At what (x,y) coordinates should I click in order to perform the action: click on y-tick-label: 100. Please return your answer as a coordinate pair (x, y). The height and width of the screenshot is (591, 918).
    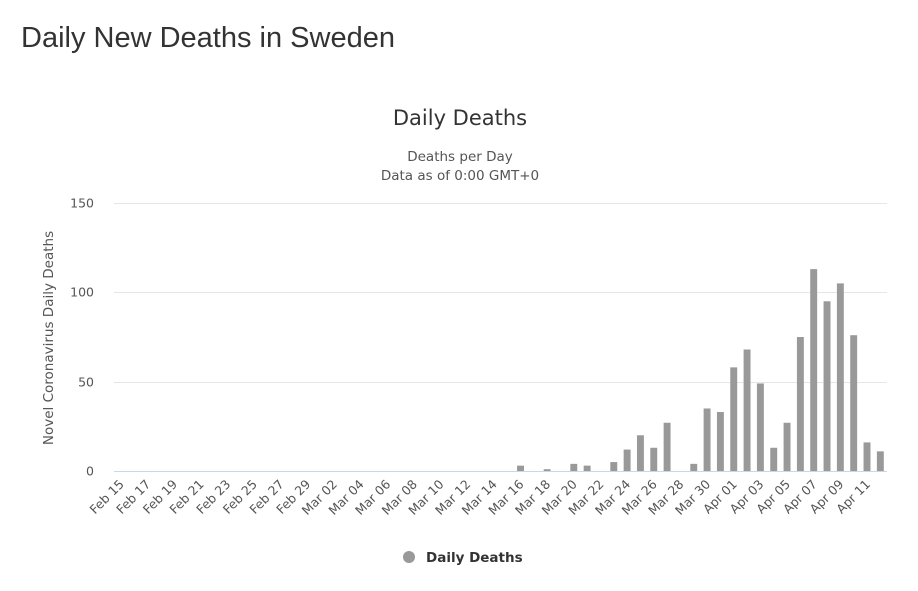
    Looking at the image, I should click on (82, 292).